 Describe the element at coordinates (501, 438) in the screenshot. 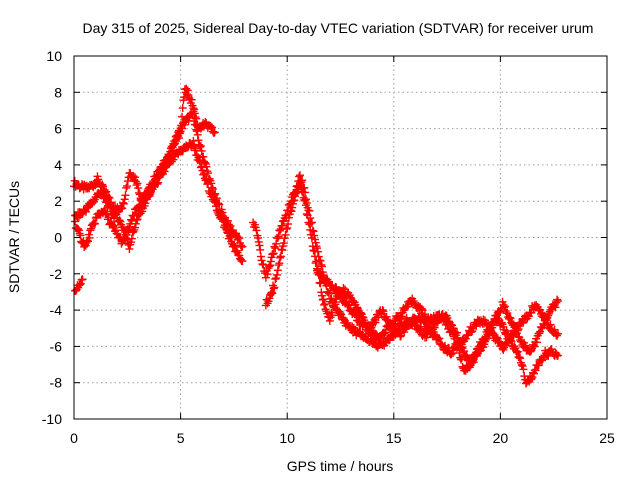

I see `x-tick-label: 20` at that location.